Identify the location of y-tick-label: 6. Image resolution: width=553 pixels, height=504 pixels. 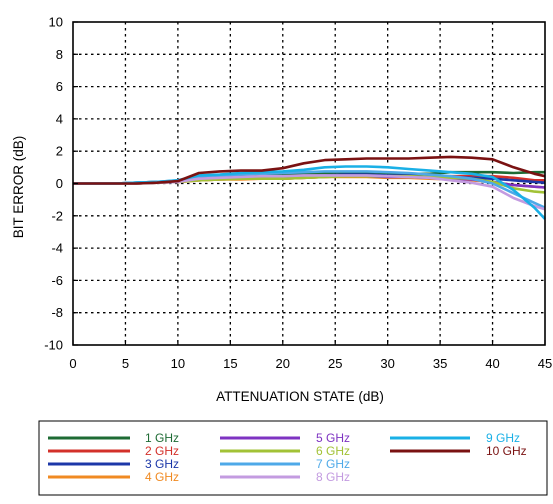
(59, 86).